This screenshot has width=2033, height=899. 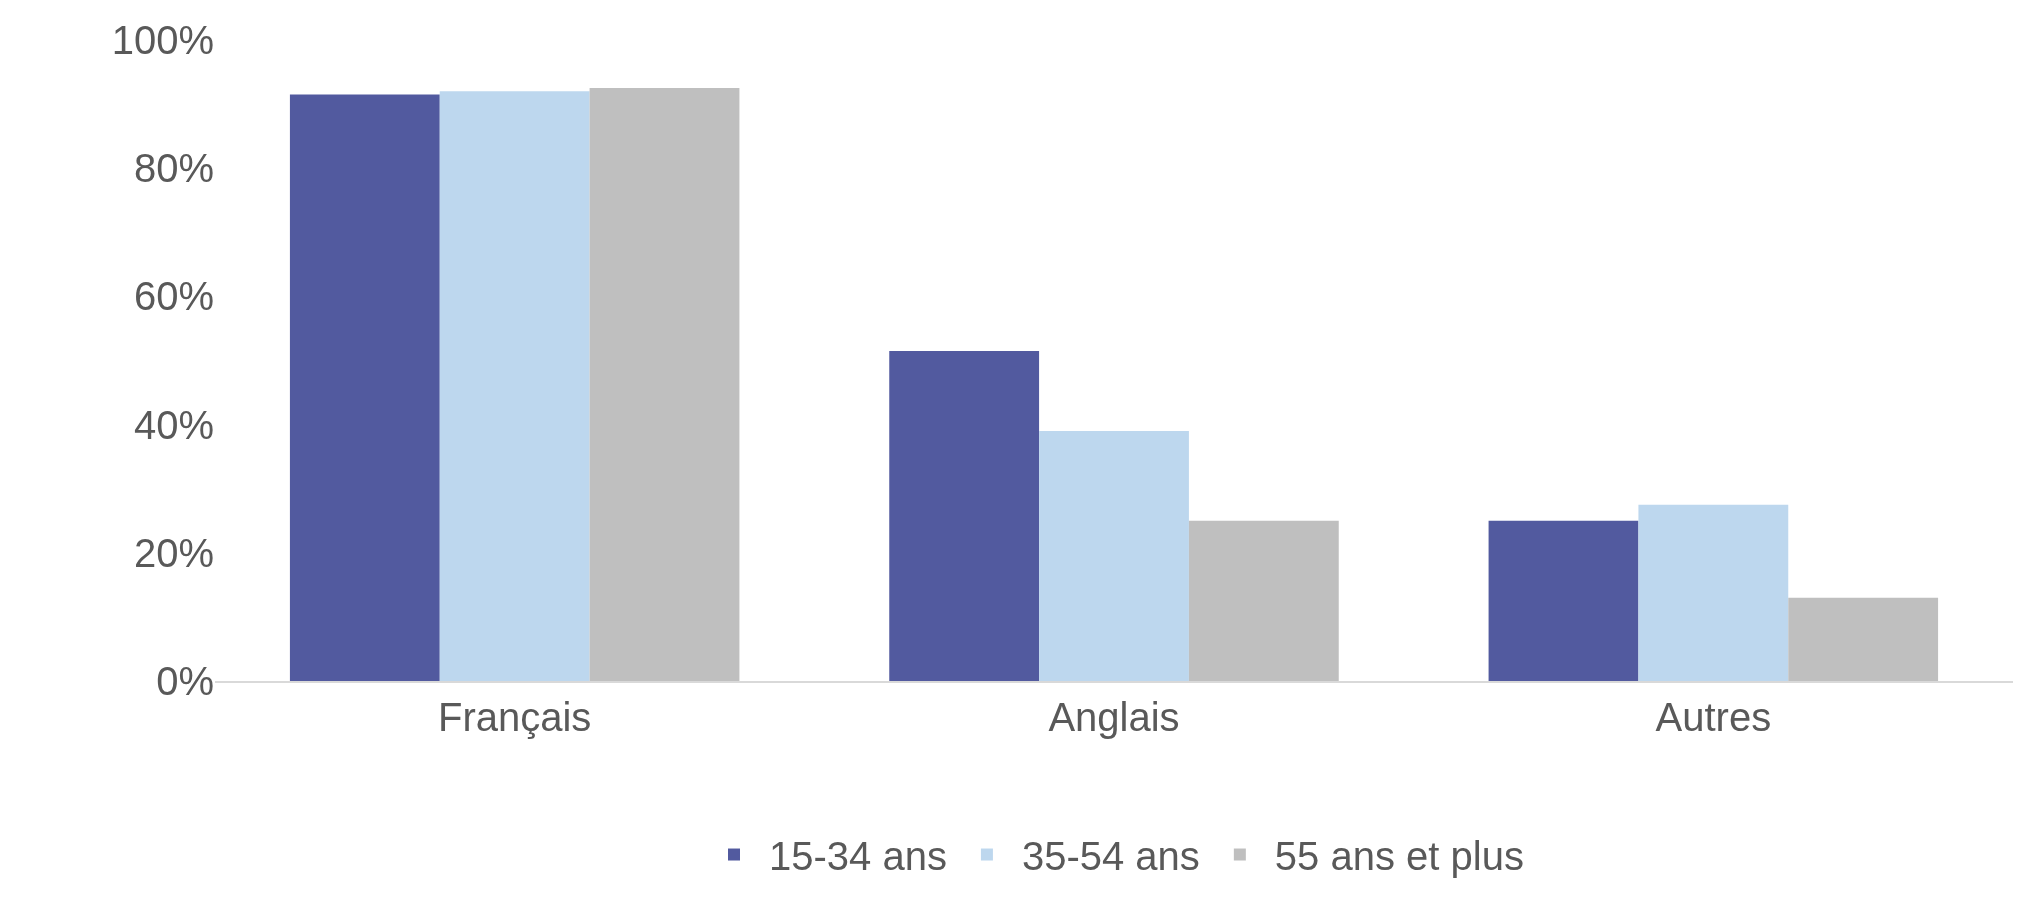 I want to click on y-tick-label: 0%, so click(x=185, y=681).